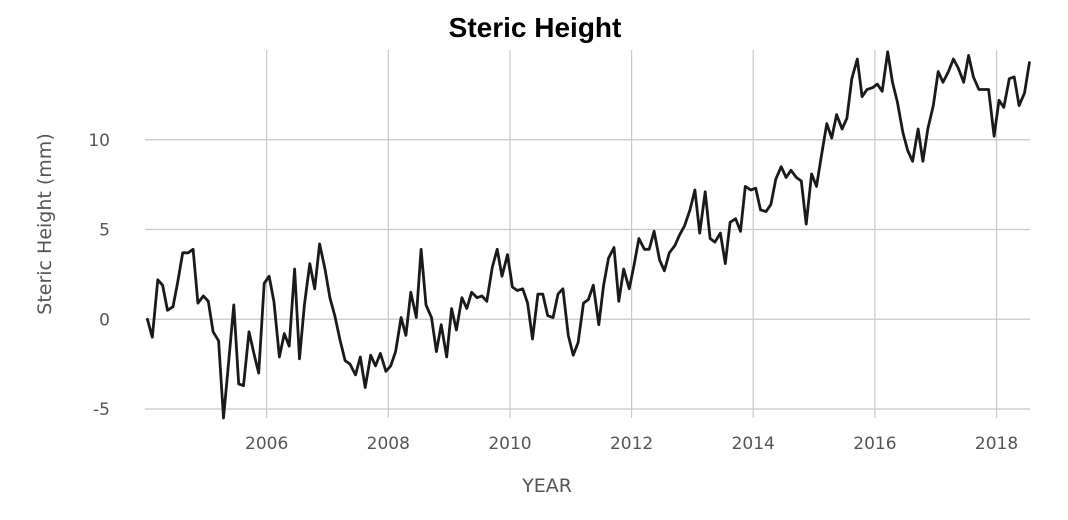 This screenshot has width=1068, height=520. What do you see at coordinates (546, 486) in the screenshot?
I see `x-axis-label: YEAR` at bounding box center [546, 486].